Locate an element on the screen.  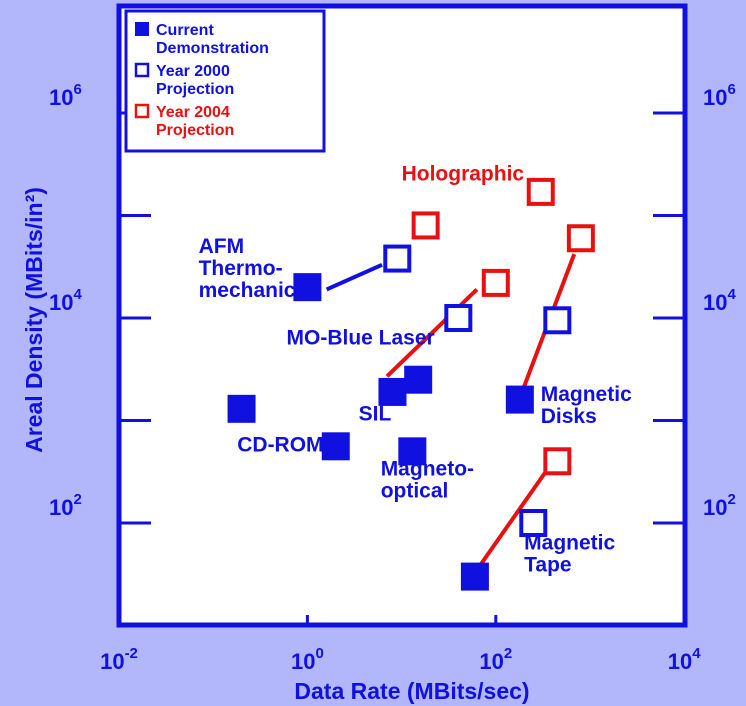
legend-label: Demonstration is located at coordinates (212, 48).